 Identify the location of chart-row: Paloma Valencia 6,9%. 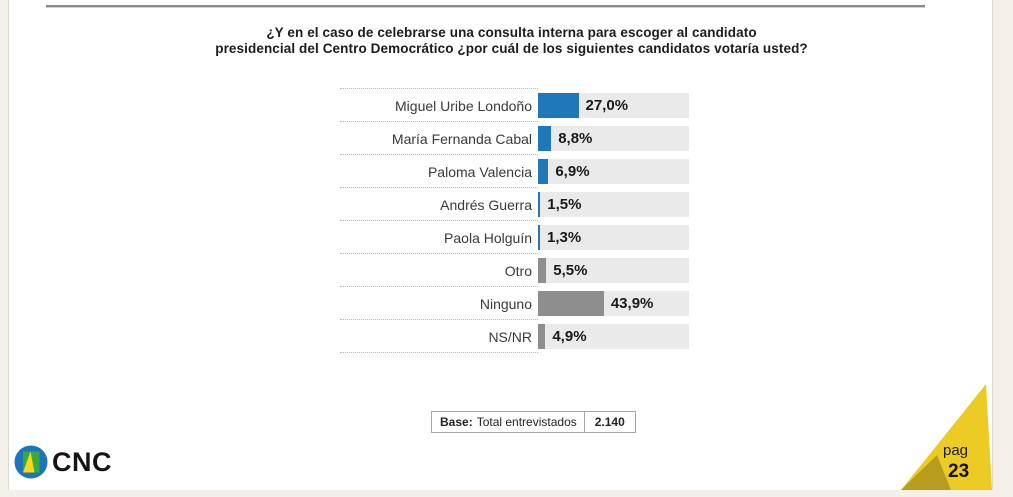
(514, 171).